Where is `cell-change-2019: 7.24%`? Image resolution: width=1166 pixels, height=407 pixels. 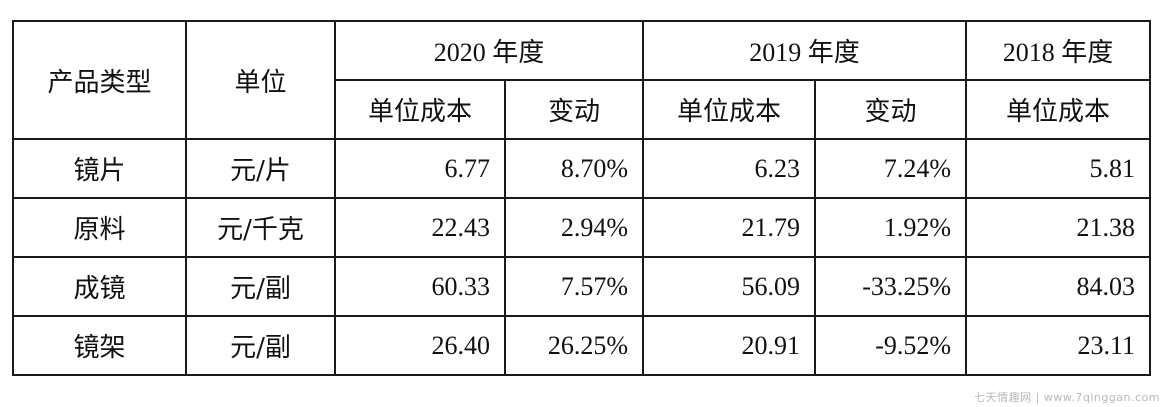
cell-change-2019: 7.24% is located at coordinates (891, 168).